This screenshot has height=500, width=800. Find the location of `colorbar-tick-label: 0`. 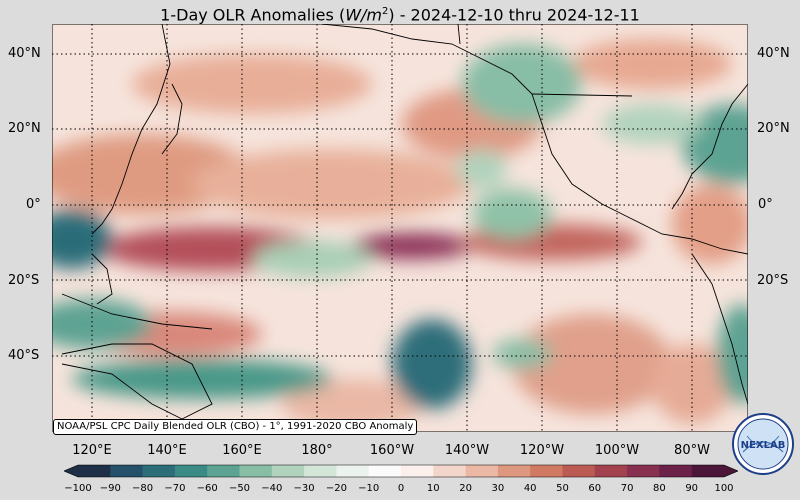

colorbar-tick-label: 0 is located at coordinates (401, 488).